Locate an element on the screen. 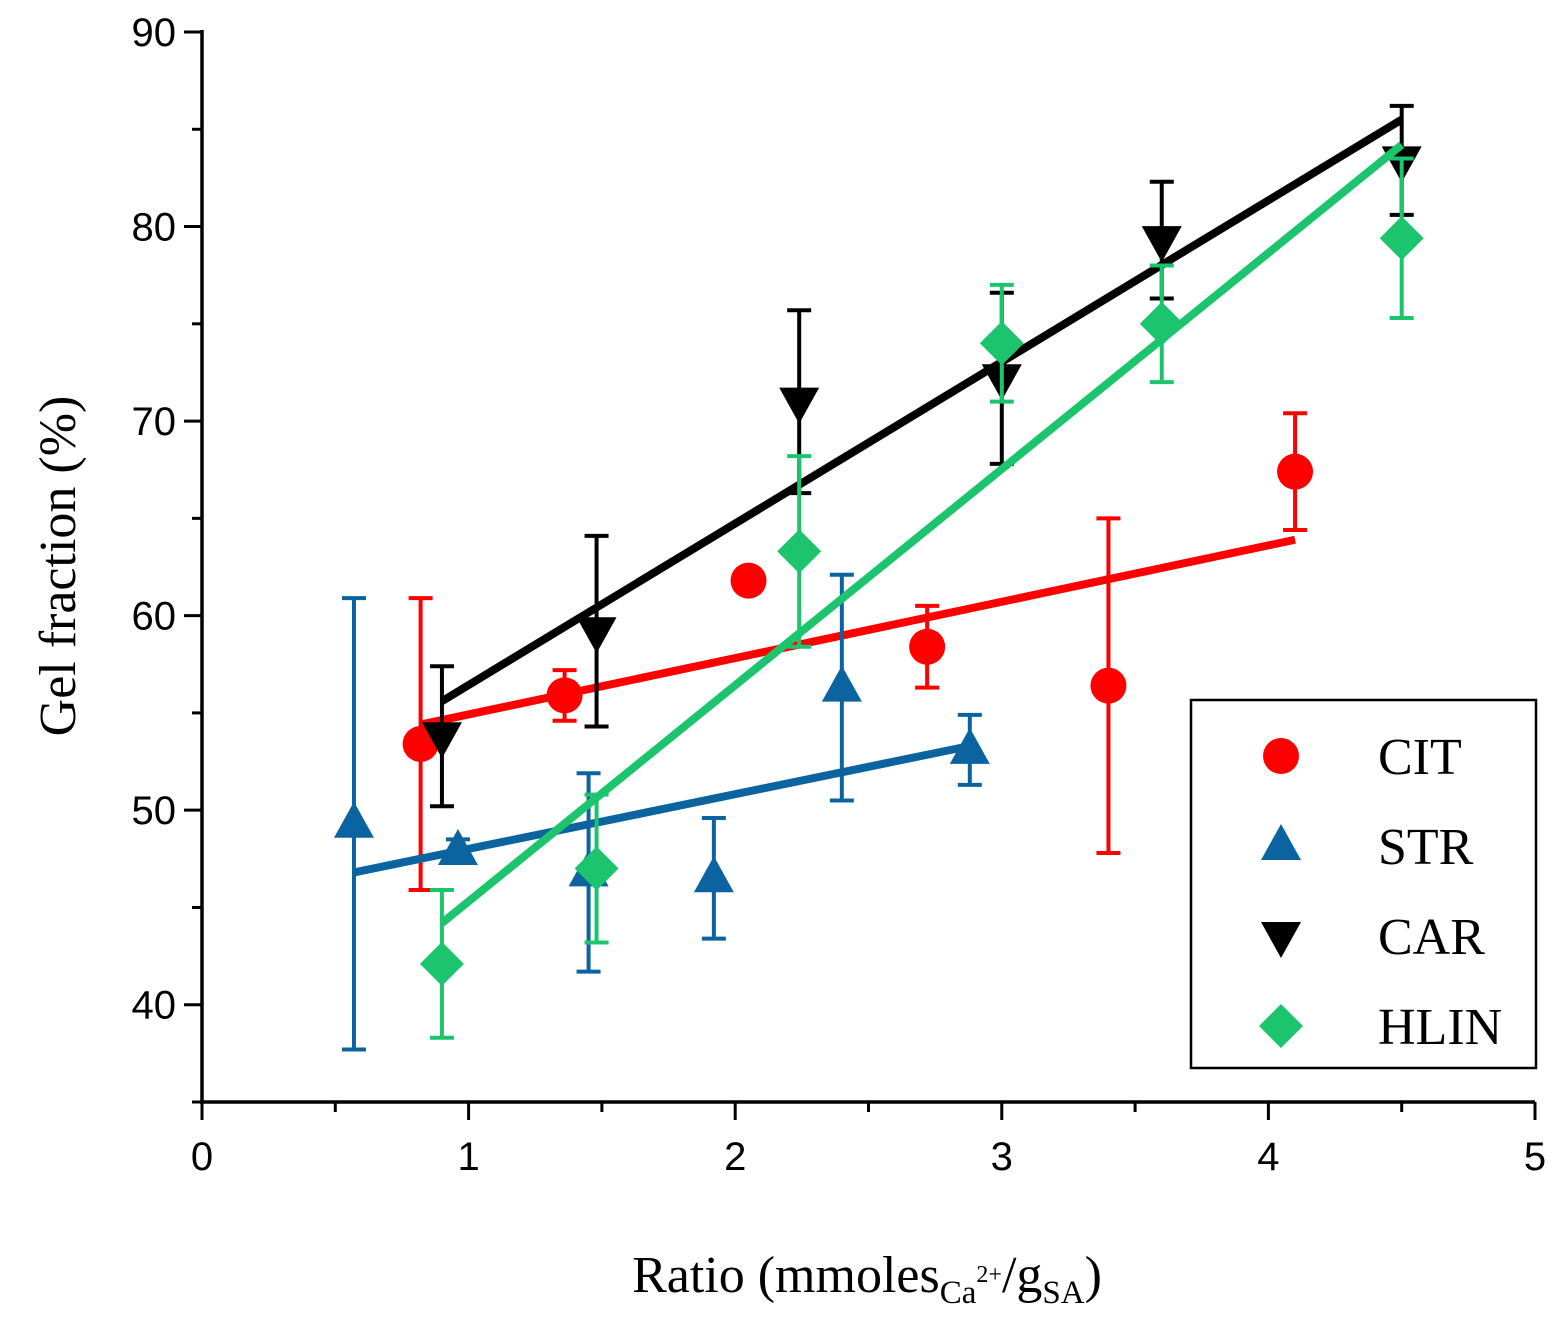  legend-marker-hlin is located at coordinates (1281, 1026).